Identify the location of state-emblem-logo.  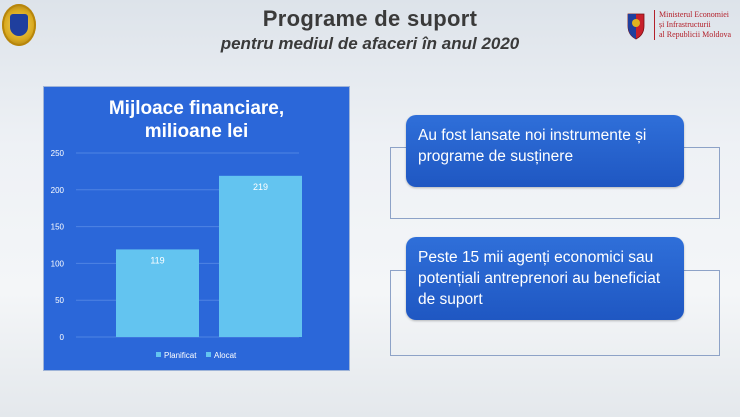
(19, 25).